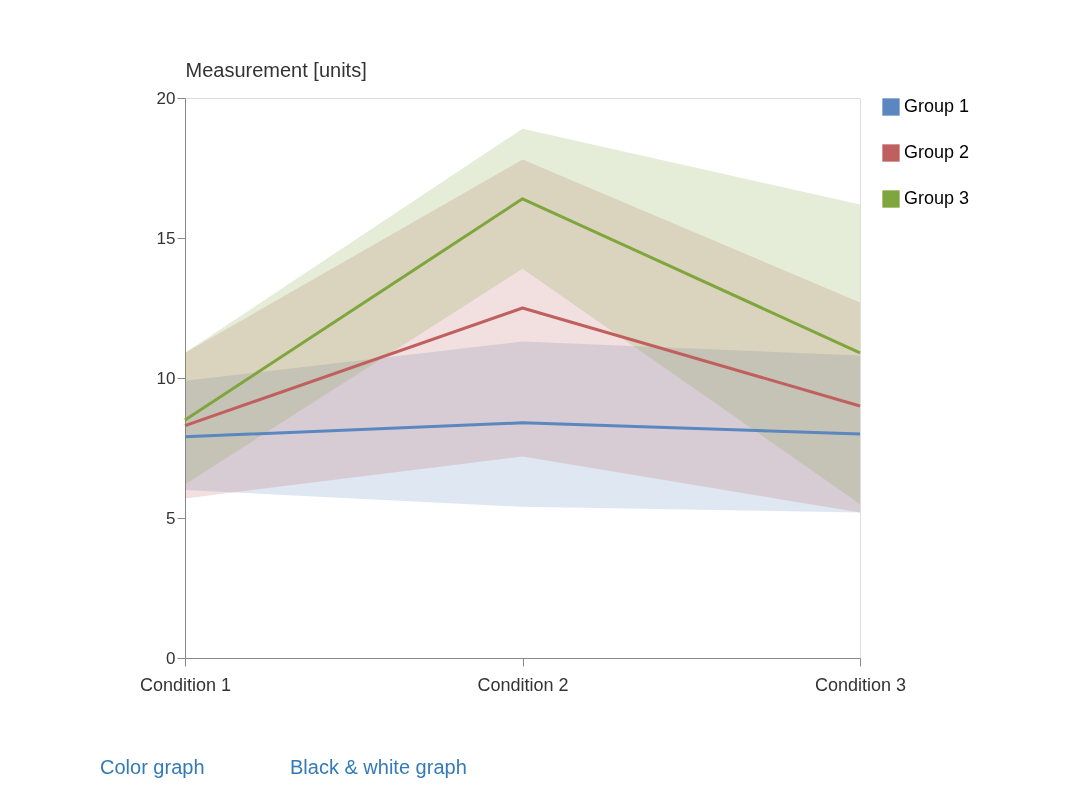  I want to click on y-axis-title: Measurement [units], so click(276, 69).